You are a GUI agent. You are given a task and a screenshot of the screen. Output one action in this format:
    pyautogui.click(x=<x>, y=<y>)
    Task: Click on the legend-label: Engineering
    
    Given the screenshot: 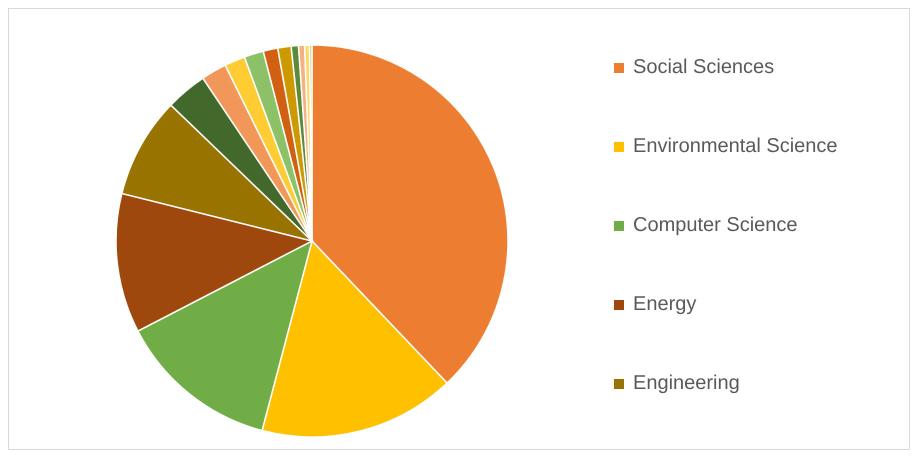 What is the action you would take?
    pyautogui.click(x=686, y=383)
    